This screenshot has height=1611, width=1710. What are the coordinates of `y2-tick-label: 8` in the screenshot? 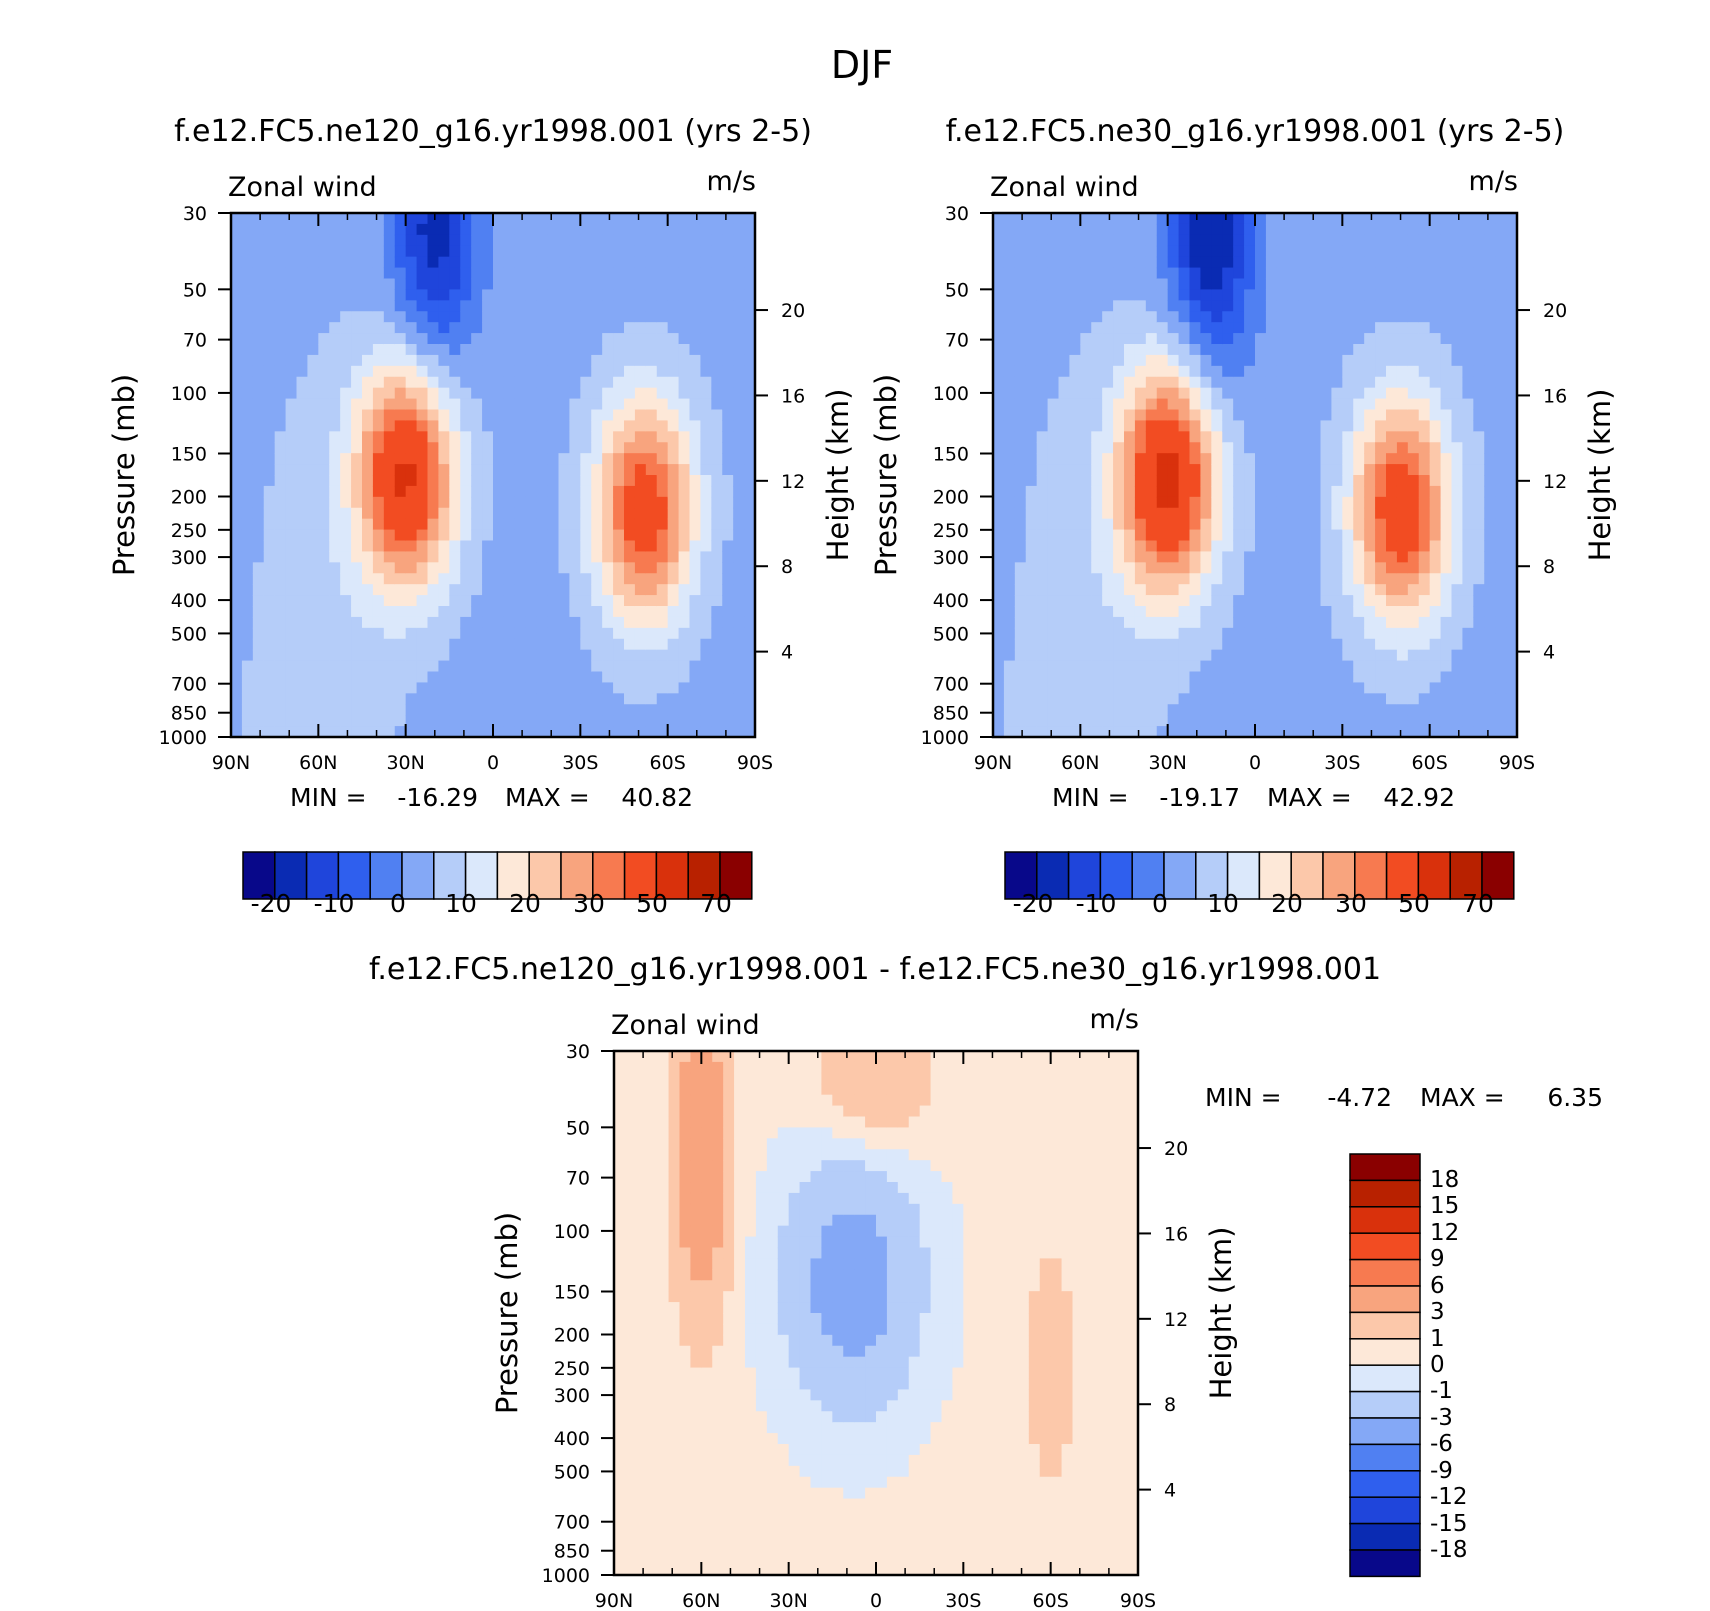 It's located at (1549, 567).